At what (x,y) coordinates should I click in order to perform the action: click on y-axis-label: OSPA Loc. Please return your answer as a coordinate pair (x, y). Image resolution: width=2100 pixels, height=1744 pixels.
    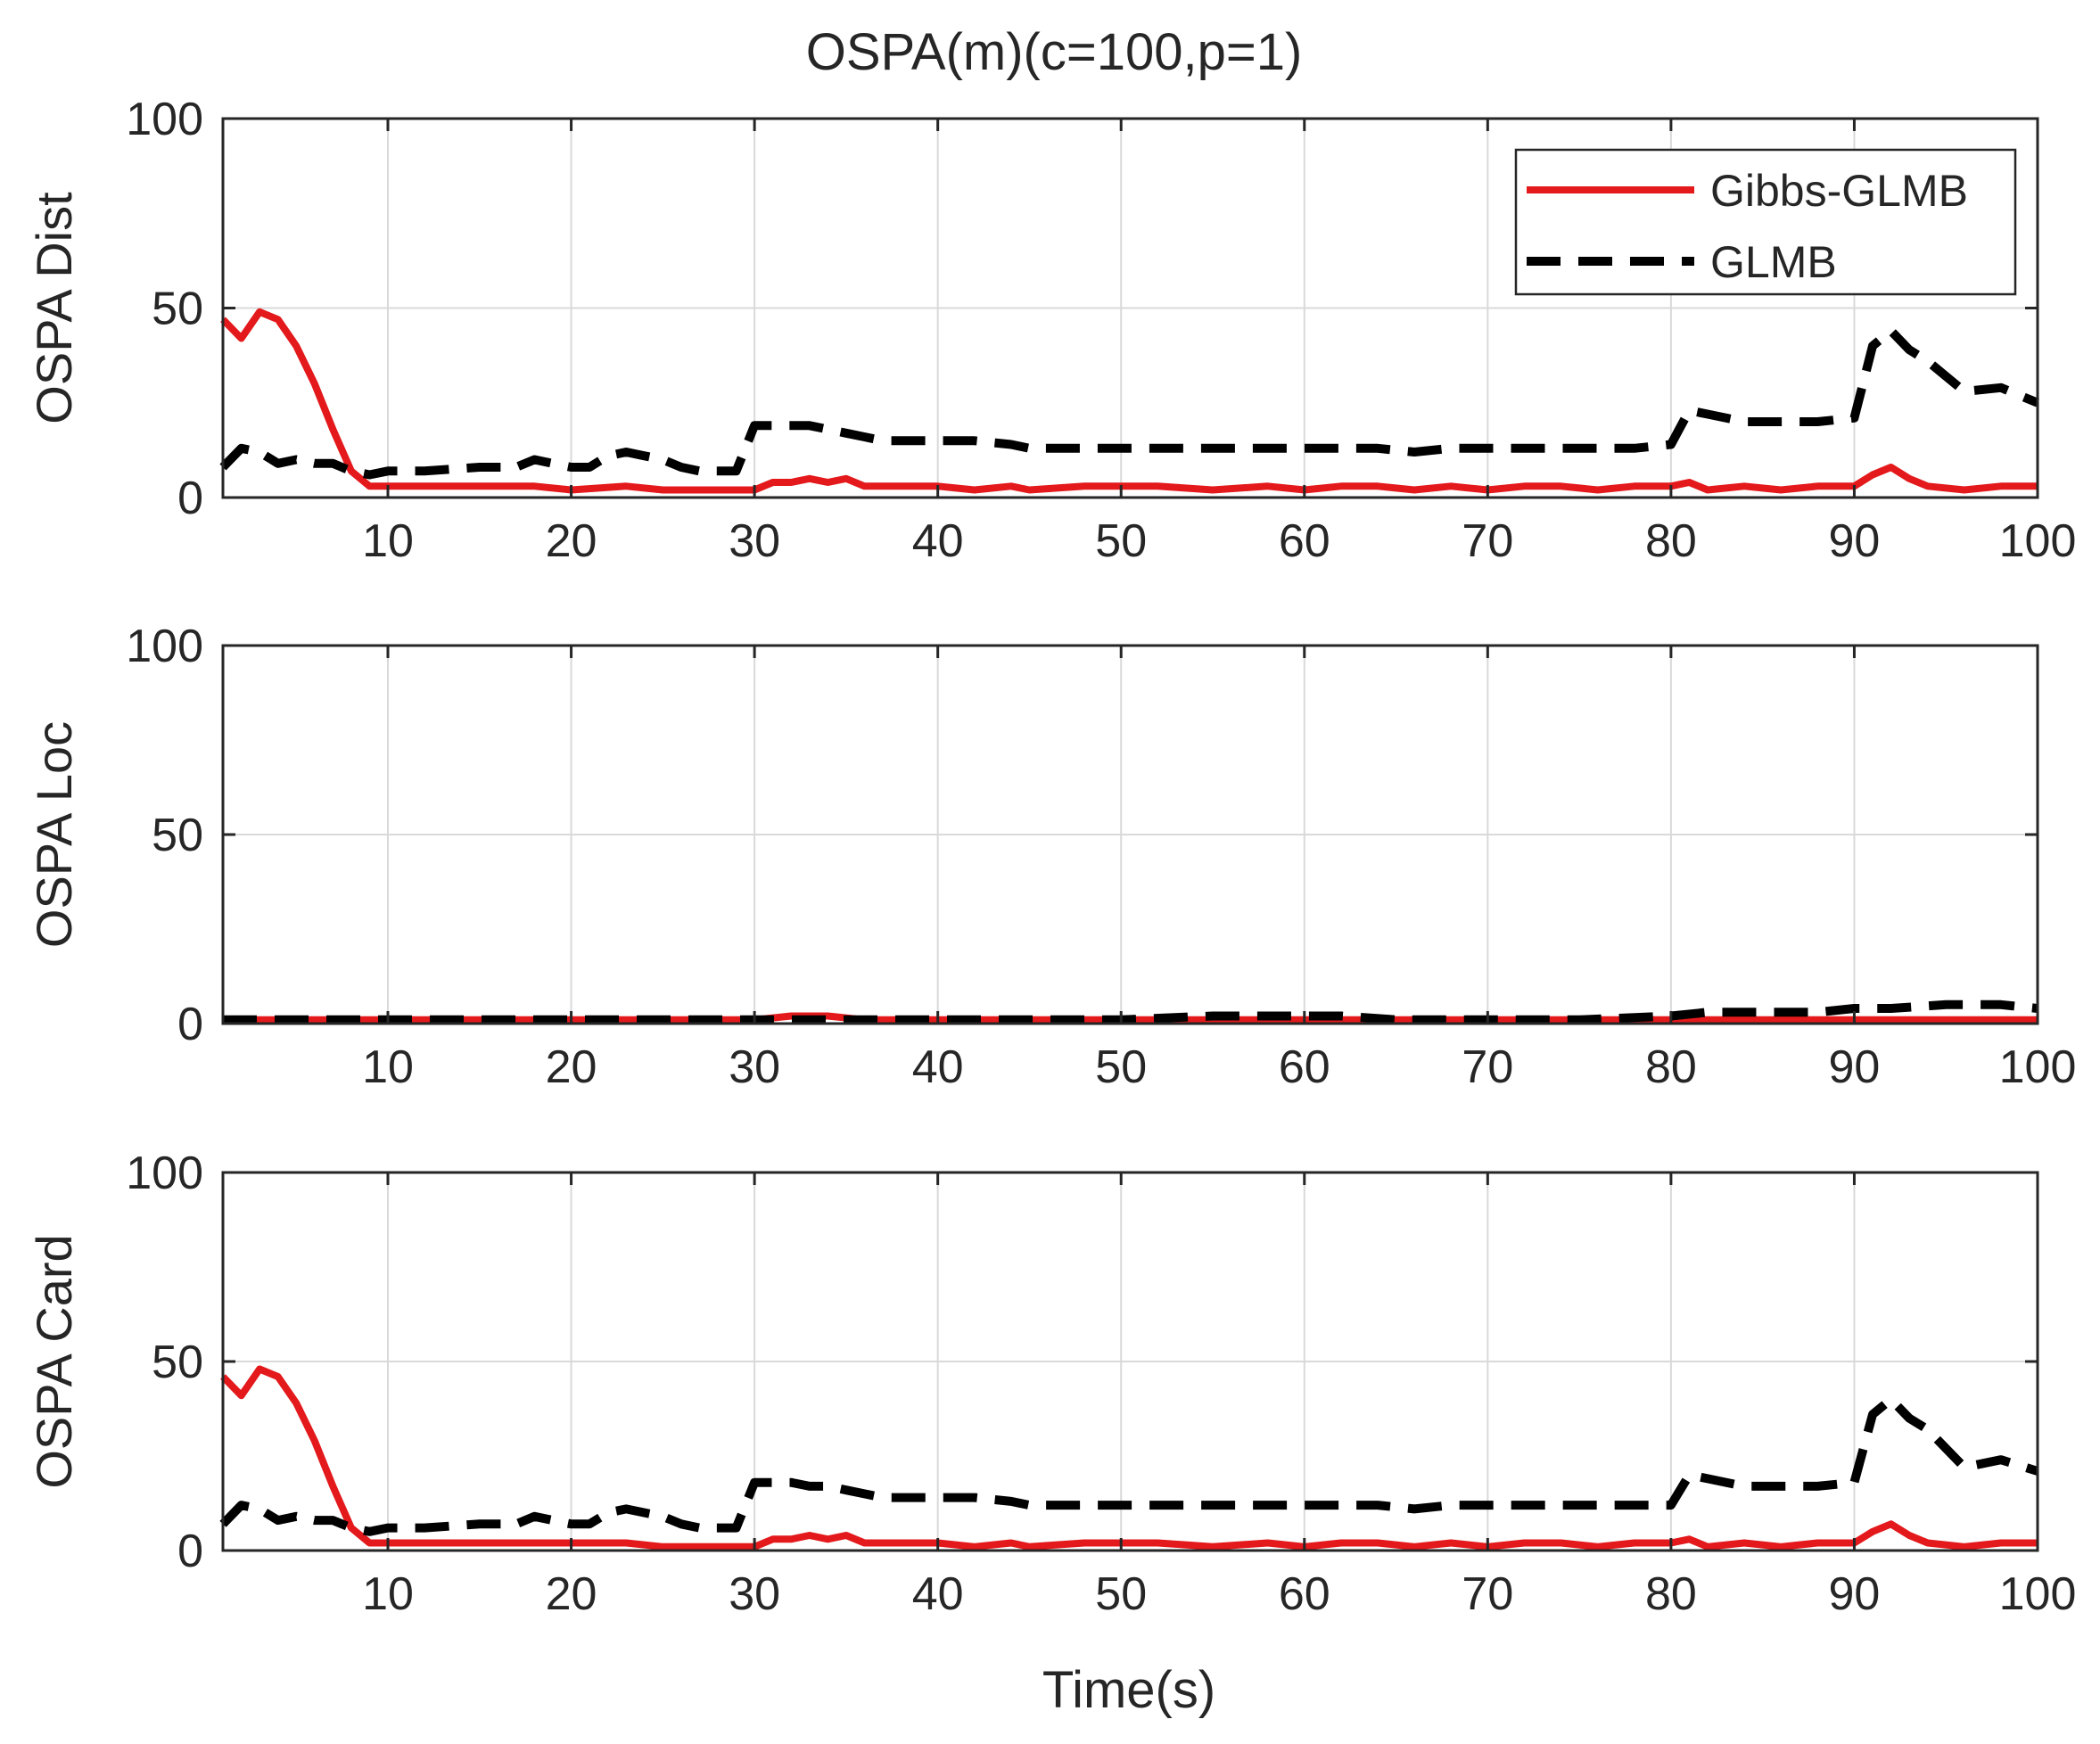
    Looking at the image, I should click on (54, 835).